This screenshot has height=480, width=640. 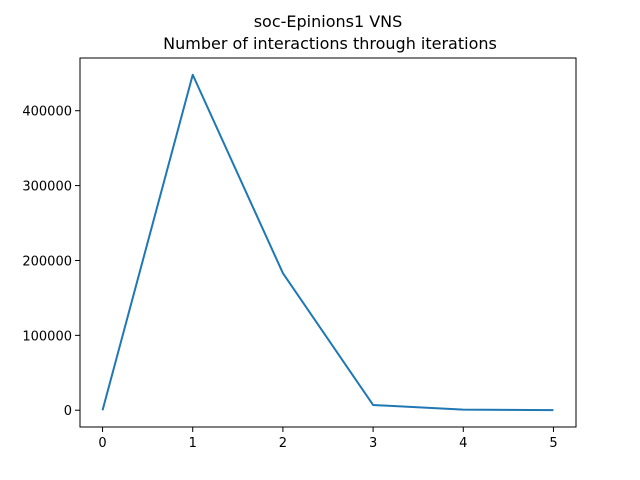 I want to click on y-tick-label: 300000, so click(x=47, y=187).